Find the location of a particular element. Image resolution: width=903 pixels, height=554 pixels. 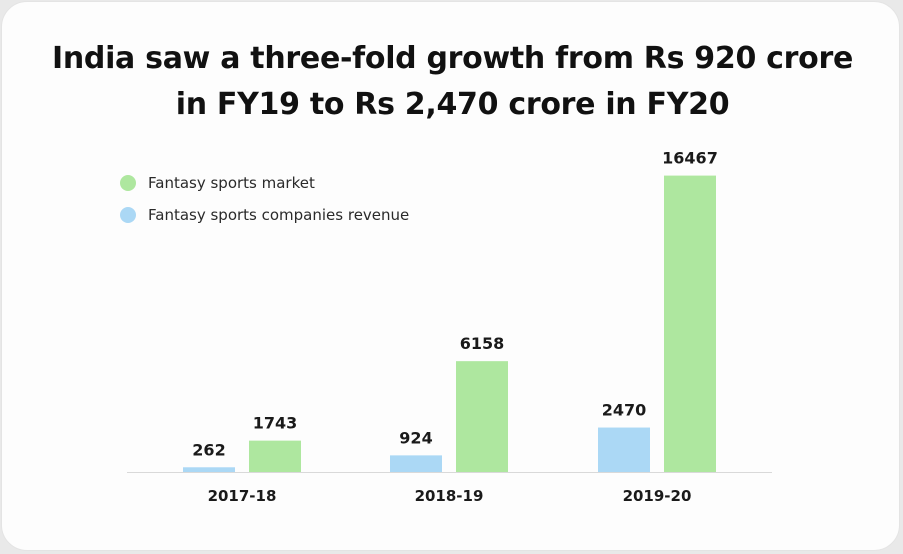

legend-swatch-revenue is located at coordinates (128, 215).